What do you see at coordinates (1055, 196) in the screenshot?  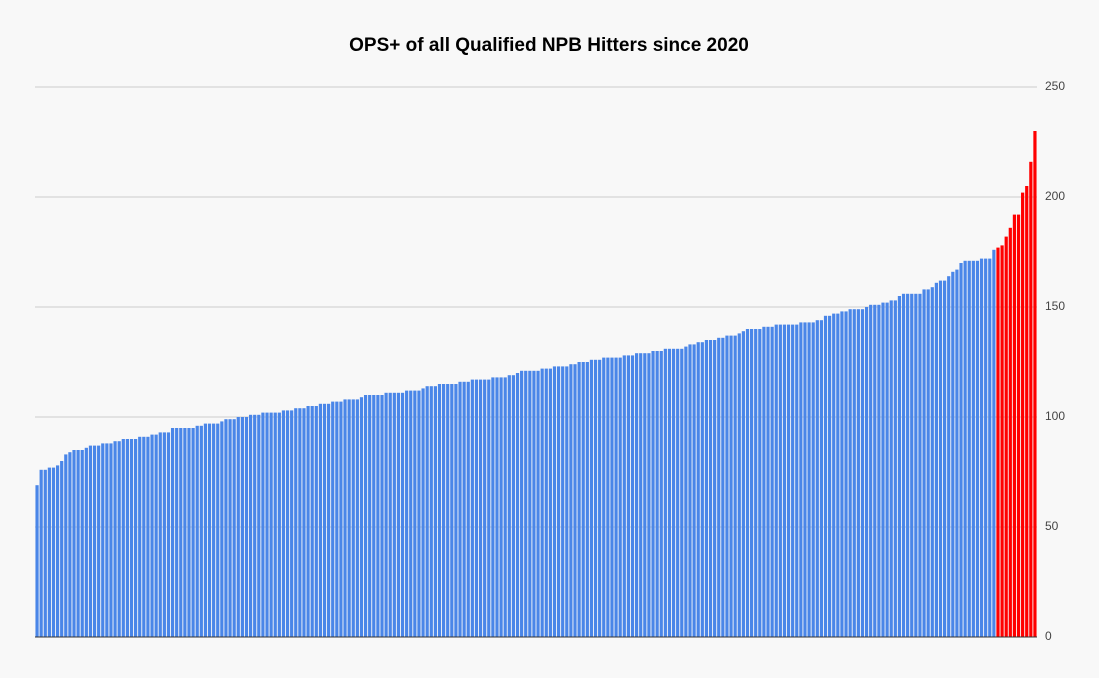 I see `y-tick-label: 200` at bounding box center [1055, 196].